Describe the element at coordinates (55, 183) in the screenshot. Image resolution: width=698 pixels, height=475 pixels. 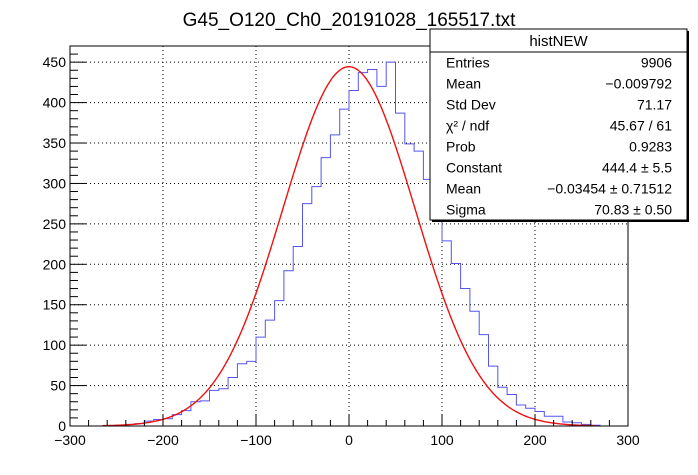
I see `y-tick-label: 300` at that location.